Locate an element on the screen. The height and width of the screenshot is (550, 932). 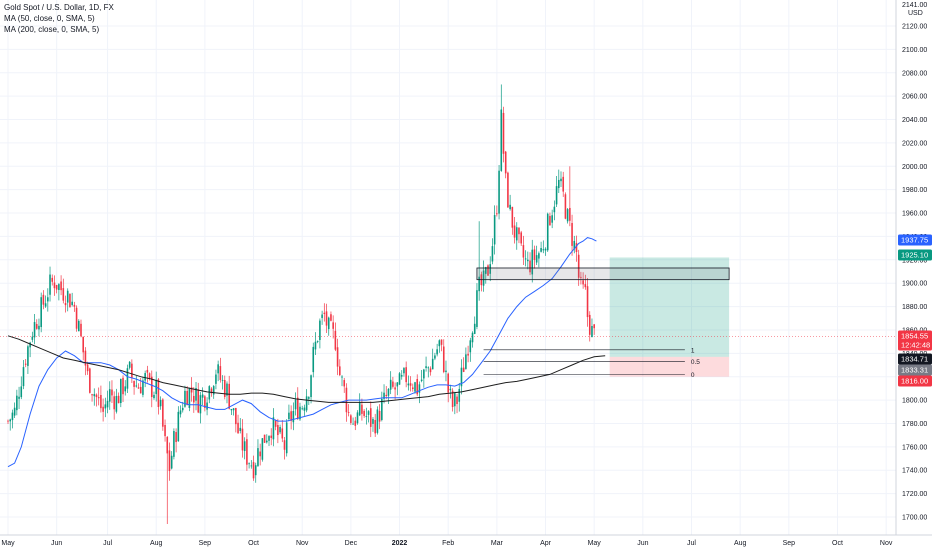
time-tick-label: Nov is located at coordinates (302, 543).